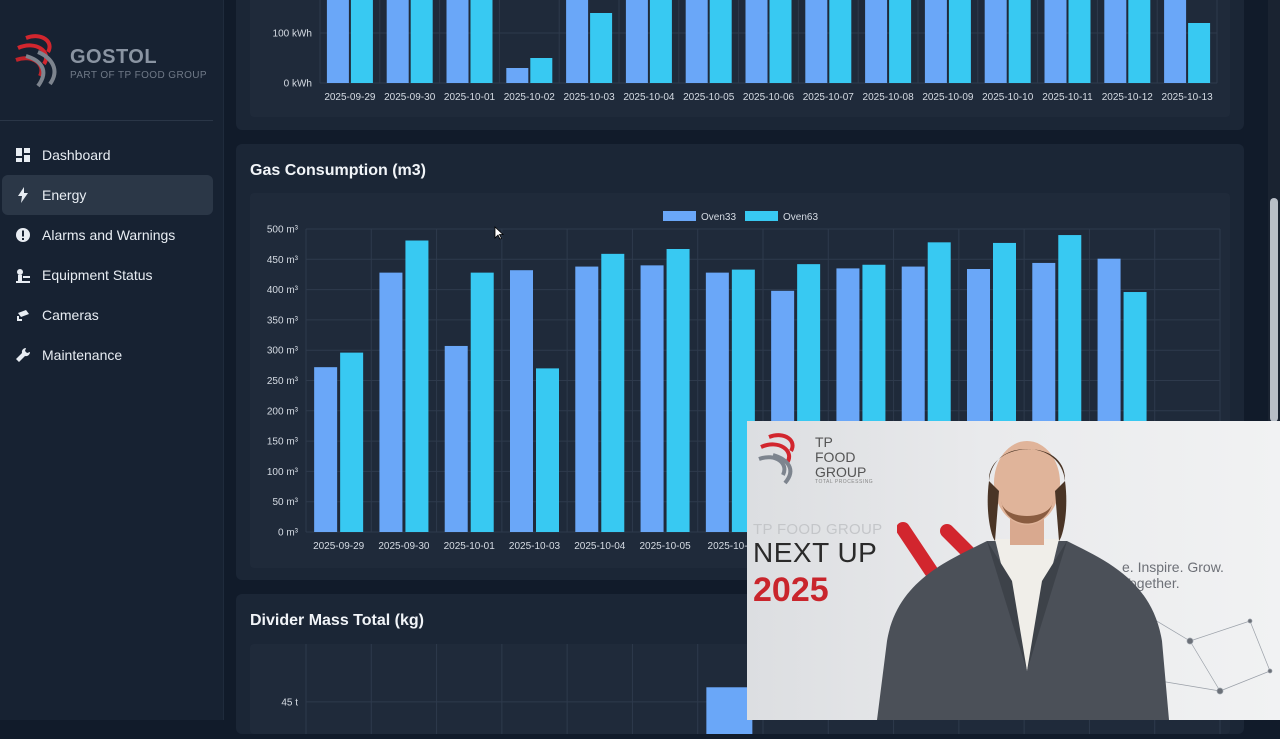 This screenshot has height=739, width=1280. I want to click on sidebar-item-label: Cameras, so click(70, 315).